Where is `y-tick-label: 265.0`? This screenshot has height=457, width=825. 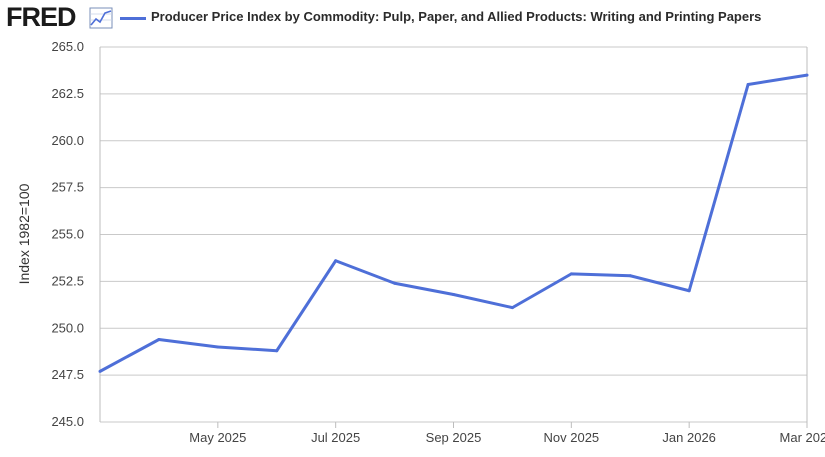 y-tick-label: 265.0 is located at coordinates (67, 46).